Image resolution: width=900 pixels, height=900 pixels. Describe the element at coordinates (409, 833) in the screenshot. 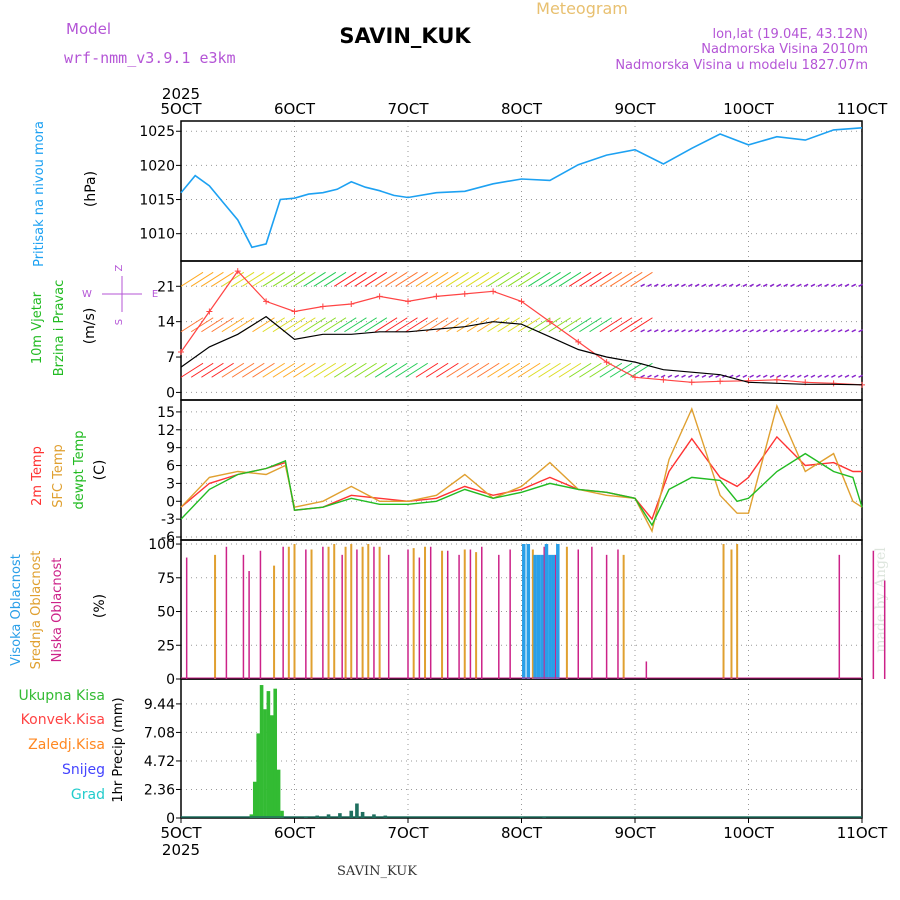

I see `x-tick-label-bottom: 7OCT` at that location.